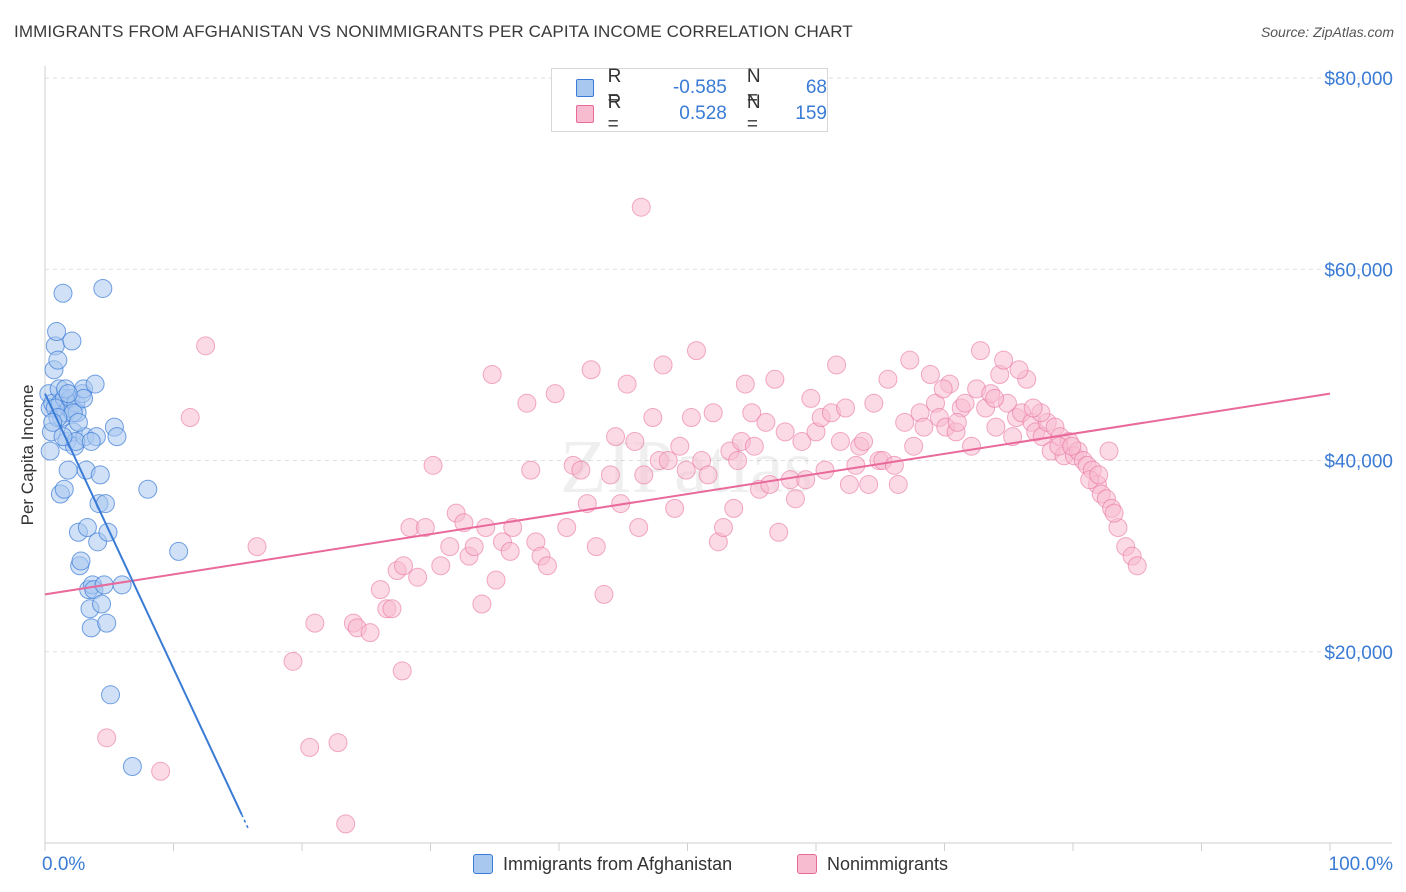 This screenshot has height=892, width=1406. I want to click on bottom-legend-nonimmigrants: Nonimmigrants, so click(872, 864).